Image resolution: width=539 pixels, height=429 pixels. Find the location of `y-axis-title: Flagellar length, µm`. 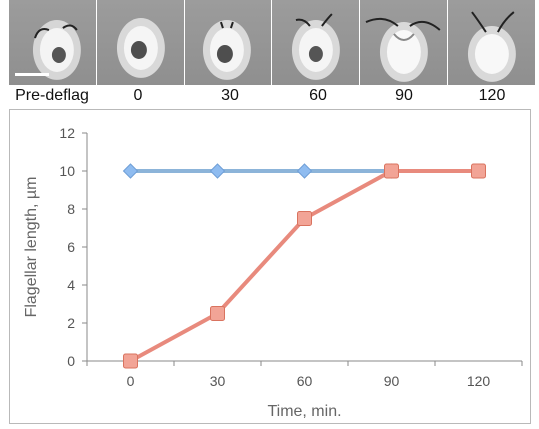

y-axis-title: Flagellar length, µm is located at coordinates (31, 247).